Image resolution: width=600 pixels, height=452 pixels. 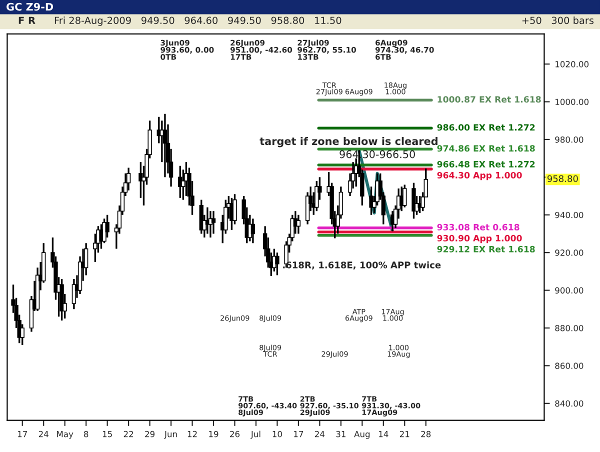 I want to click on ref-line-label: 929.12 EX Ret 1.618, so click(x=486, y=249).